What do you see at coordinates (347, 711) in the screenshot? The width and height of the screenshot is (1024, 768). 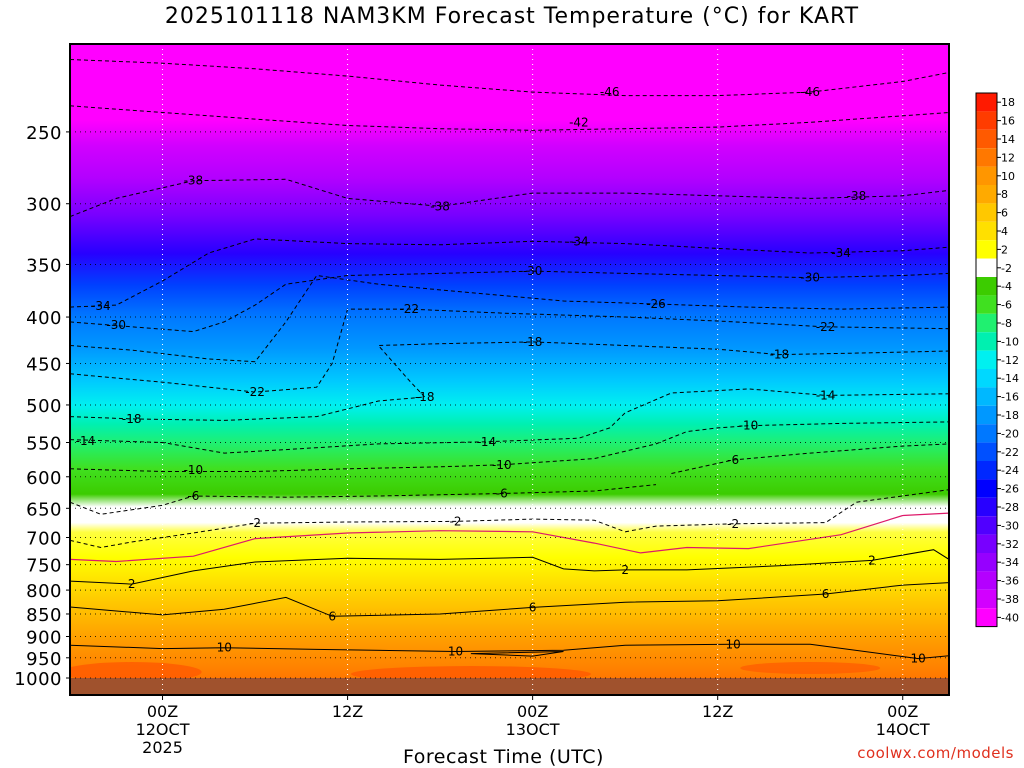 I see `x-tick-label: 12Z` at bounding box center [347, 711].